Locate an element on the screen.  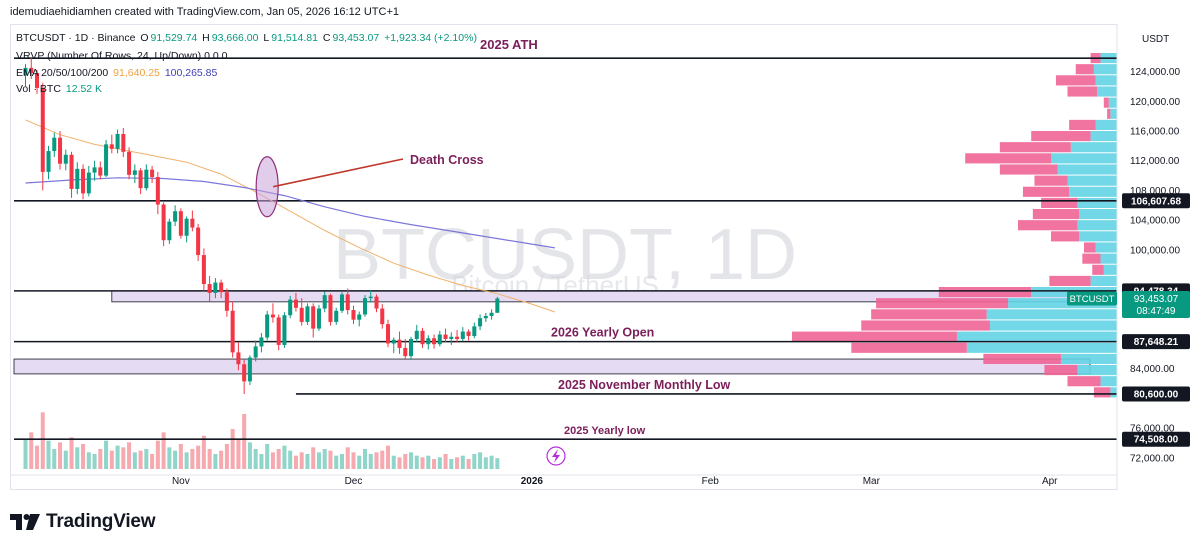
legend-ema-label: EMA 20/50/100/200 is located at coordinates (62, 73).